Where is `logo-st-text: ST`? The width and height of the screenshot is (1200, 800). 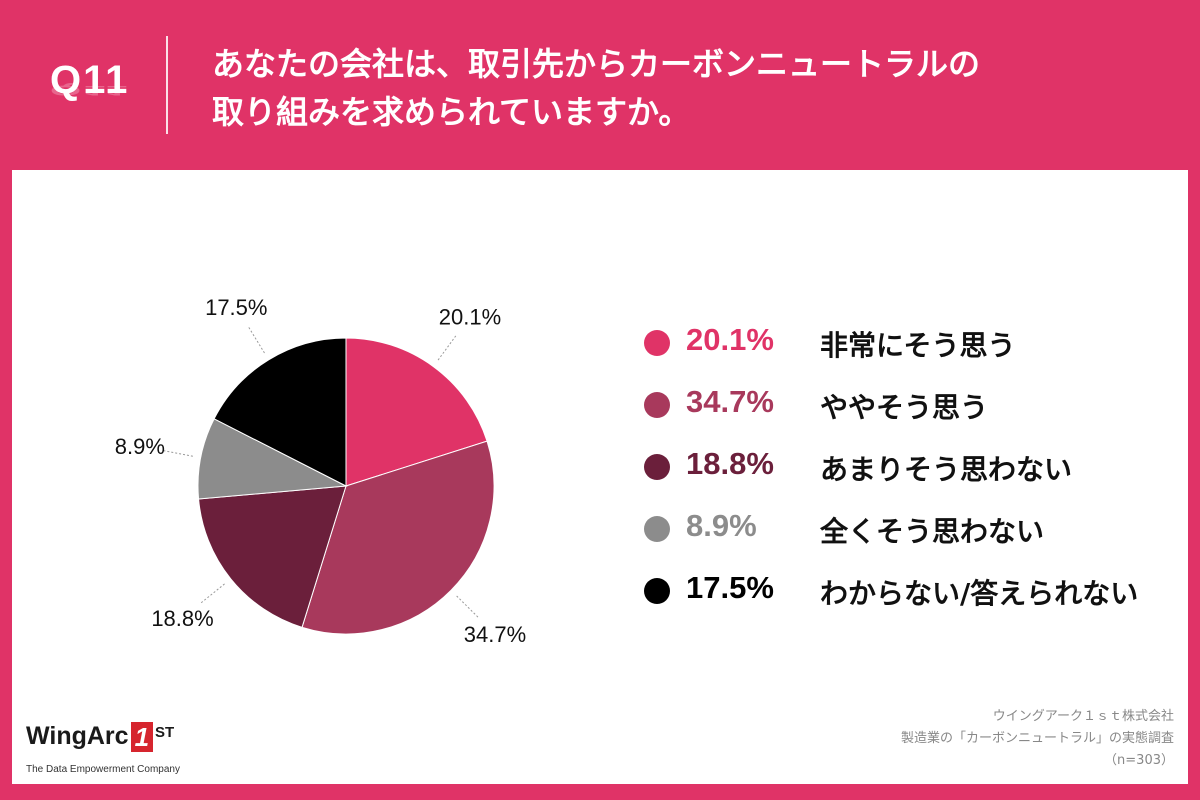 logo-st-text: ST is located at coordinates (165, 732).